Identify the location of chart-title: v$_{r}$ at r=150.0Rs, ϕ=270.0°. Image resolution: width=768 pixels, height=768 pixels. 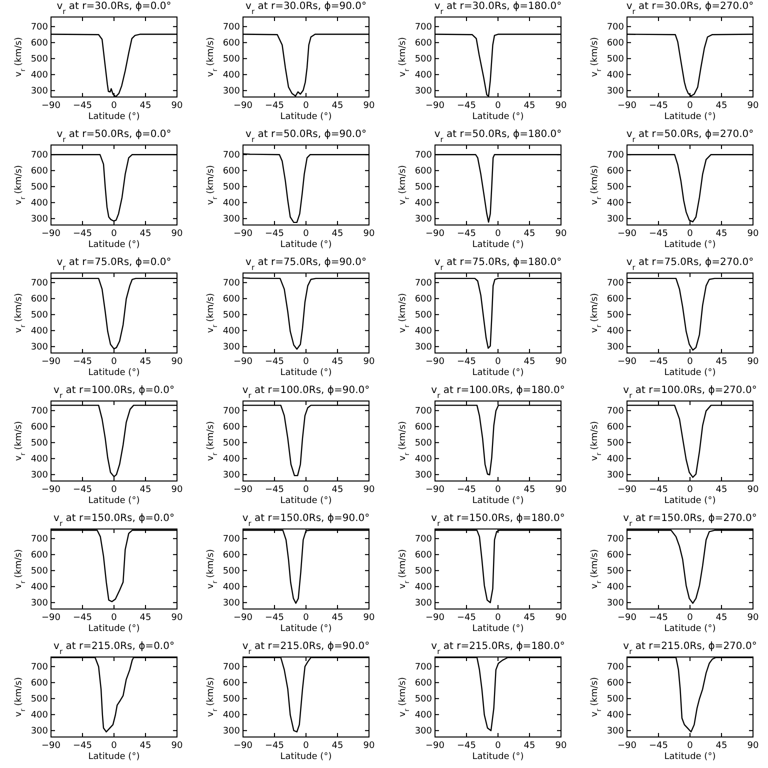
(690, 520).